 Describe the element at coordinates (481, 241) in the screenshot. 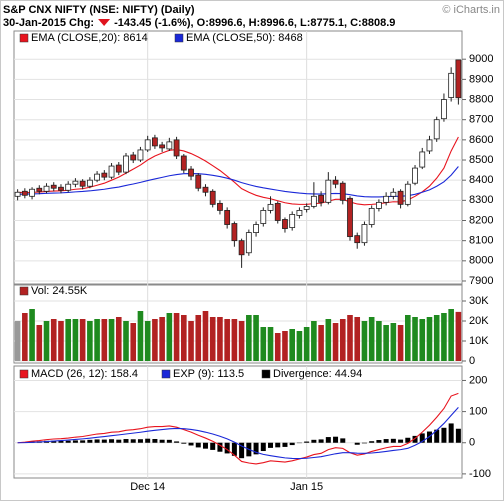

I see `y-tick-label: 8100` at that location.